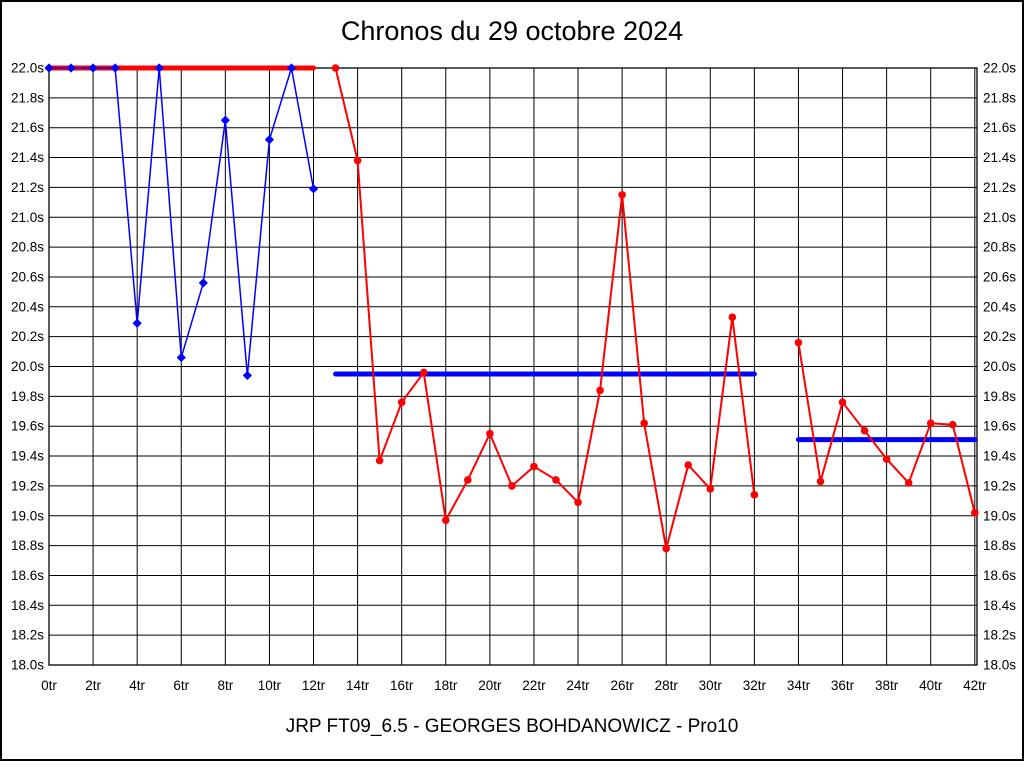  What do you see at coordinates (27, 127) in the screenshot?
I see `y-tick-label-left: 21.6s` at bounding box center [27, 127].